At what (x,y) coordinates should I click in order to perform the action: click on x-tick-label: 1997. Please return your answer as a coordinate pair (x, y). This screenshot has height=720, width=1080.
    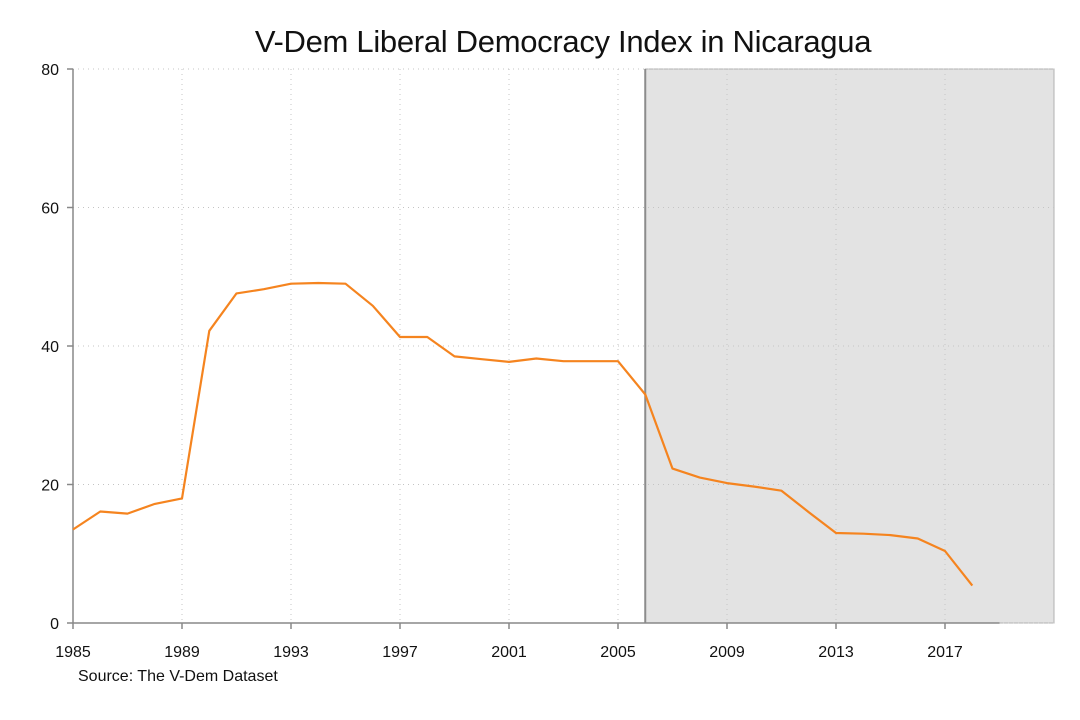
    Looking at the image, I should click on (400, 652).